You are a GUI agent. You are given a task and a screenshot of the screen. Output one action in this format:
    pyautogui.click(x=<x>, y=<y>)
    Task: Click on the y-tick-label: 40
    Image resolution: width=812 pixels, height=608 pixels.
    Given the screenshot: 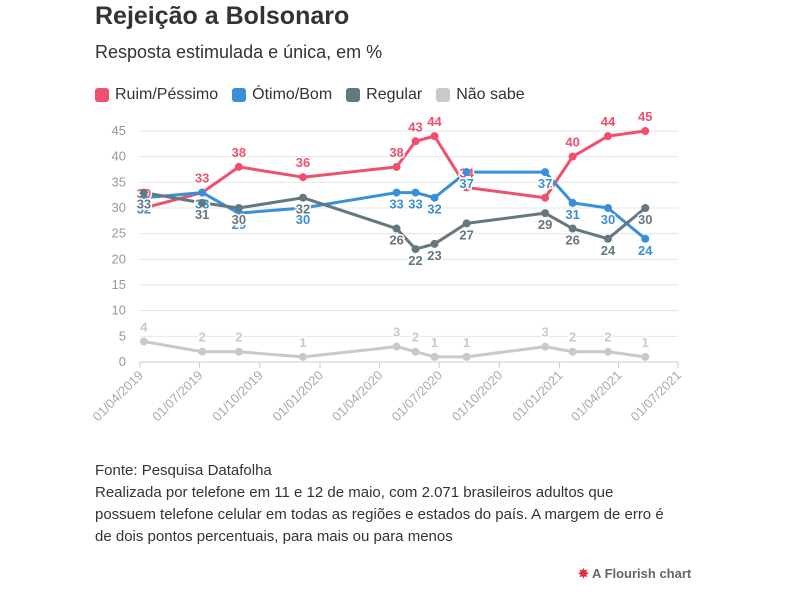 What is the action you would take?
    pyautogui.click(x=119, y=156)
    